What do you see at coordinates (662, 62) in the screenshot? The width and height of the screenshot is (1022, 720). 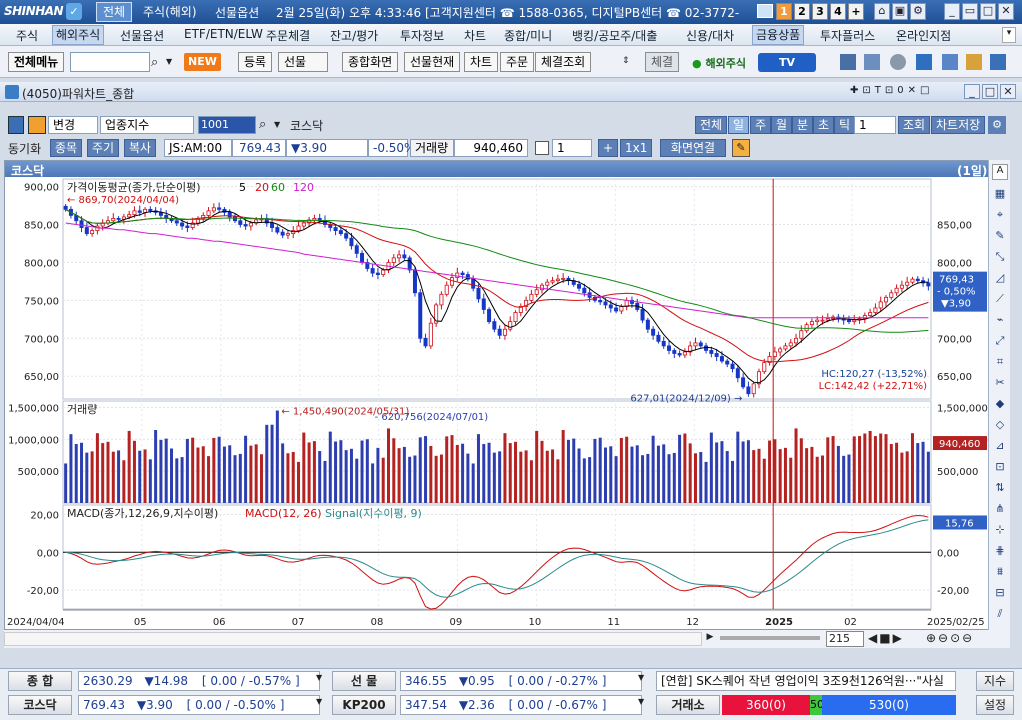 I see `execution-button: 체결` at bounding box center [662, 62].